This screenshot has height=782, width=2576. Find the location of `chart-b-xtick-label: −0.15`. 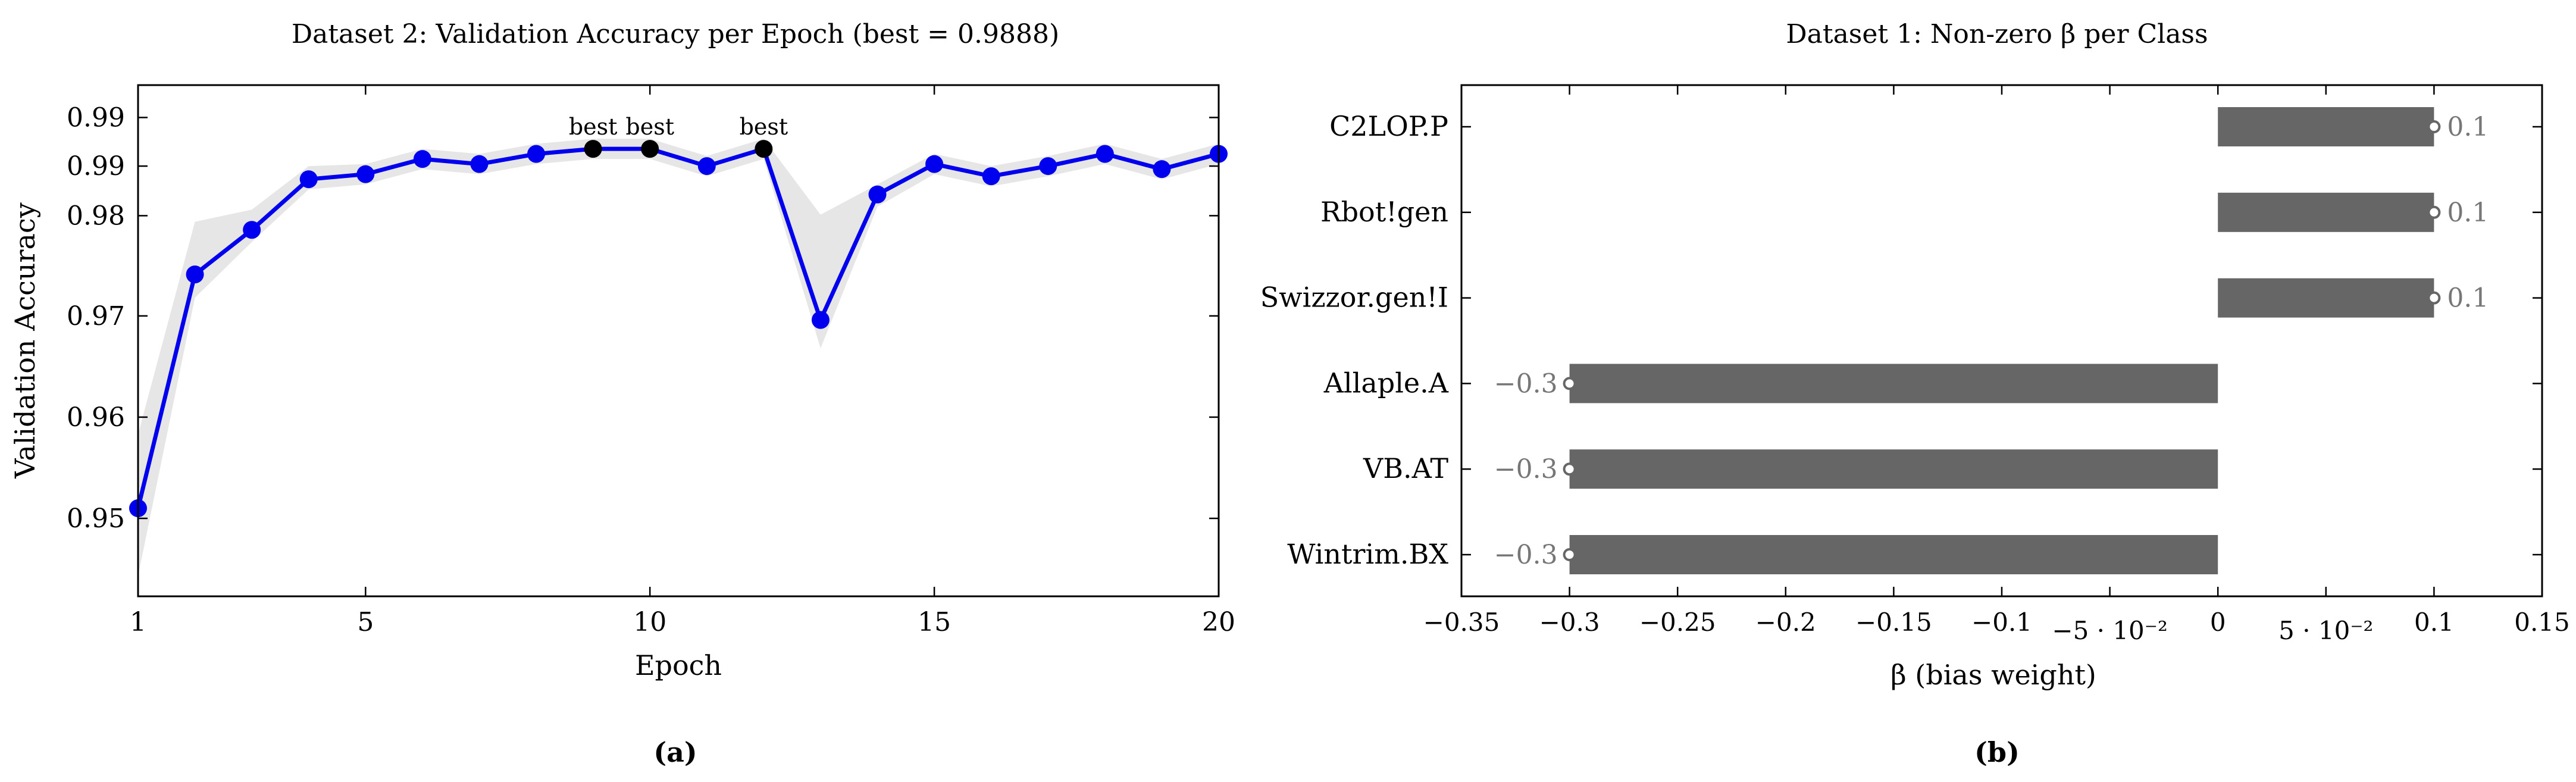

chart-b-xtick-label: −0.15 is located at coordinates (1893, 622).